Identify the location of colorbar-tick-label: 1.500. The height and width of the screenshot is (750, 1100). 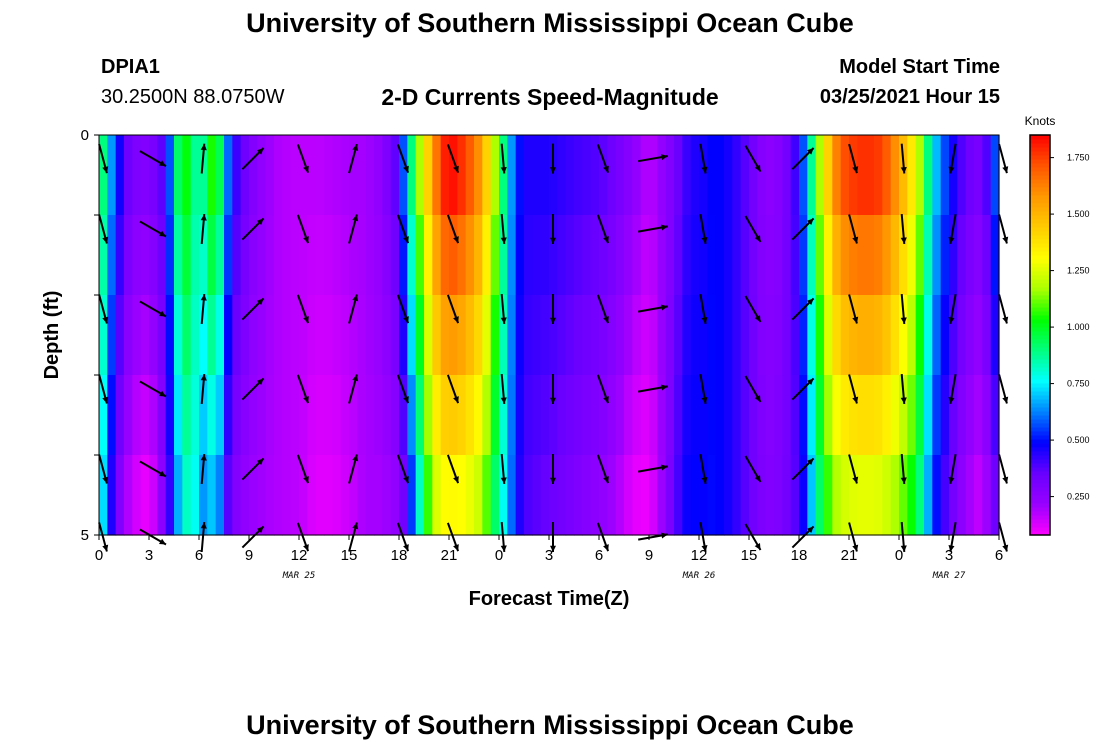
(1078, 214).